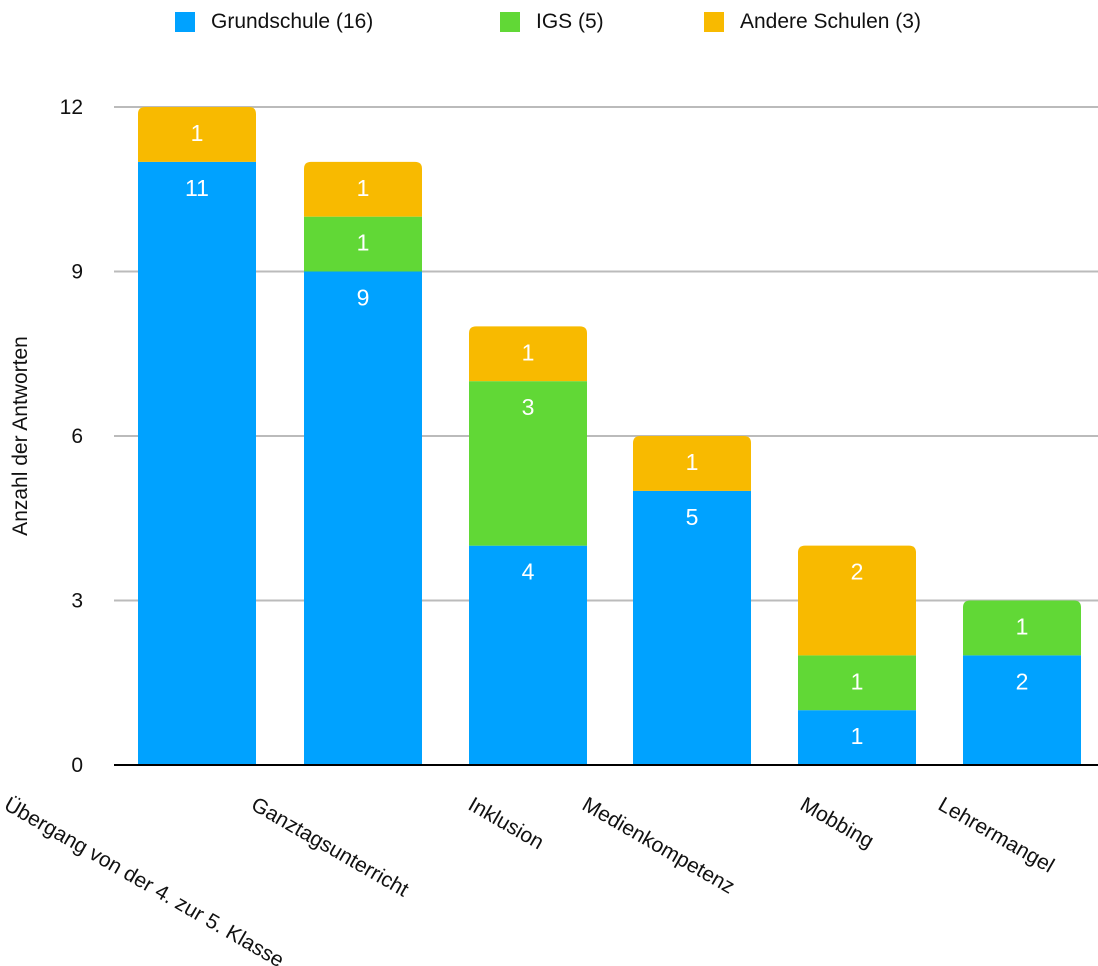 The height and width of the screenshot is (966, 1098). I want to click on legend-item: IGS (5), so click(552, 22).